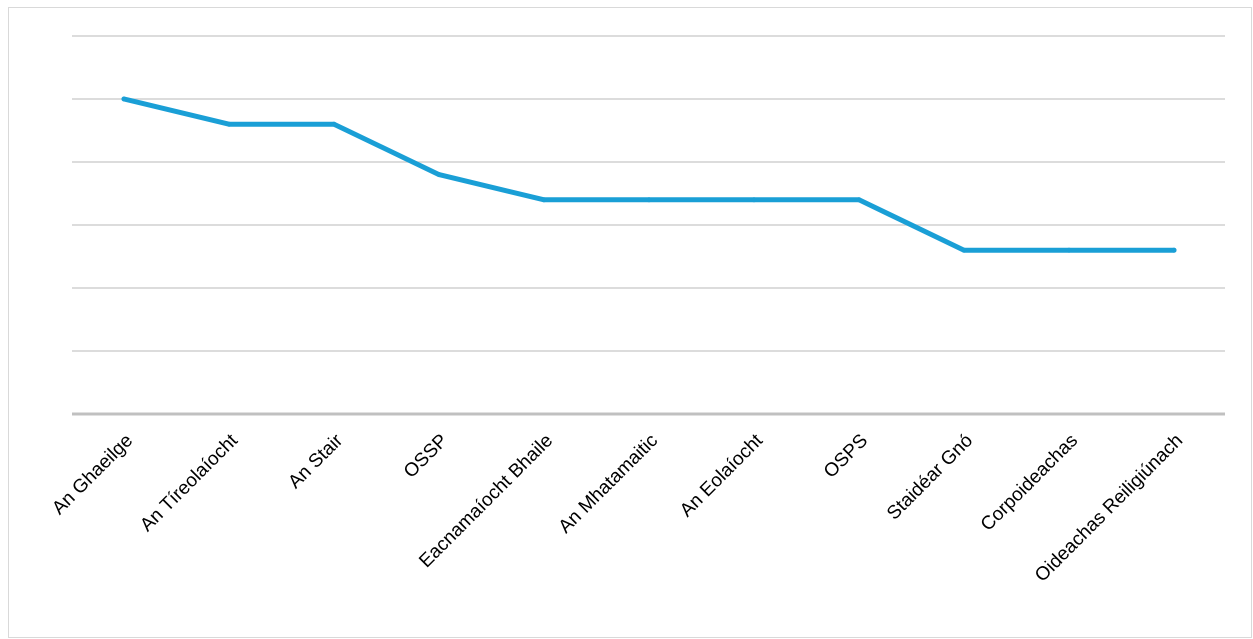 The height and width of the screenshot is (639, 1253). What do you see at coordinates (426, 456) in the screenshot?
I see `x-tick-label: OSSP` at bounding box center [426, 456].